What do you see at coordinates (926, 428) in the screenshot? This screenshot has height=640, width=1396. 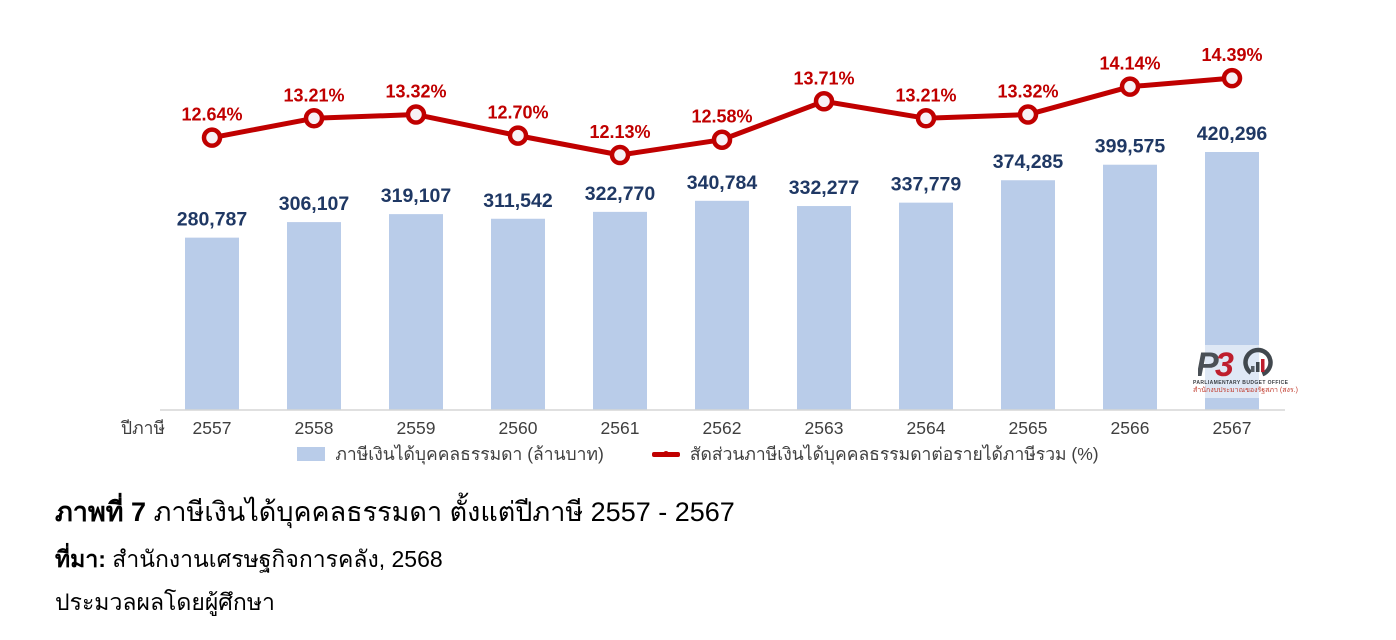 I see `x-tick-label: 2564` at bounding box center [926, 428].